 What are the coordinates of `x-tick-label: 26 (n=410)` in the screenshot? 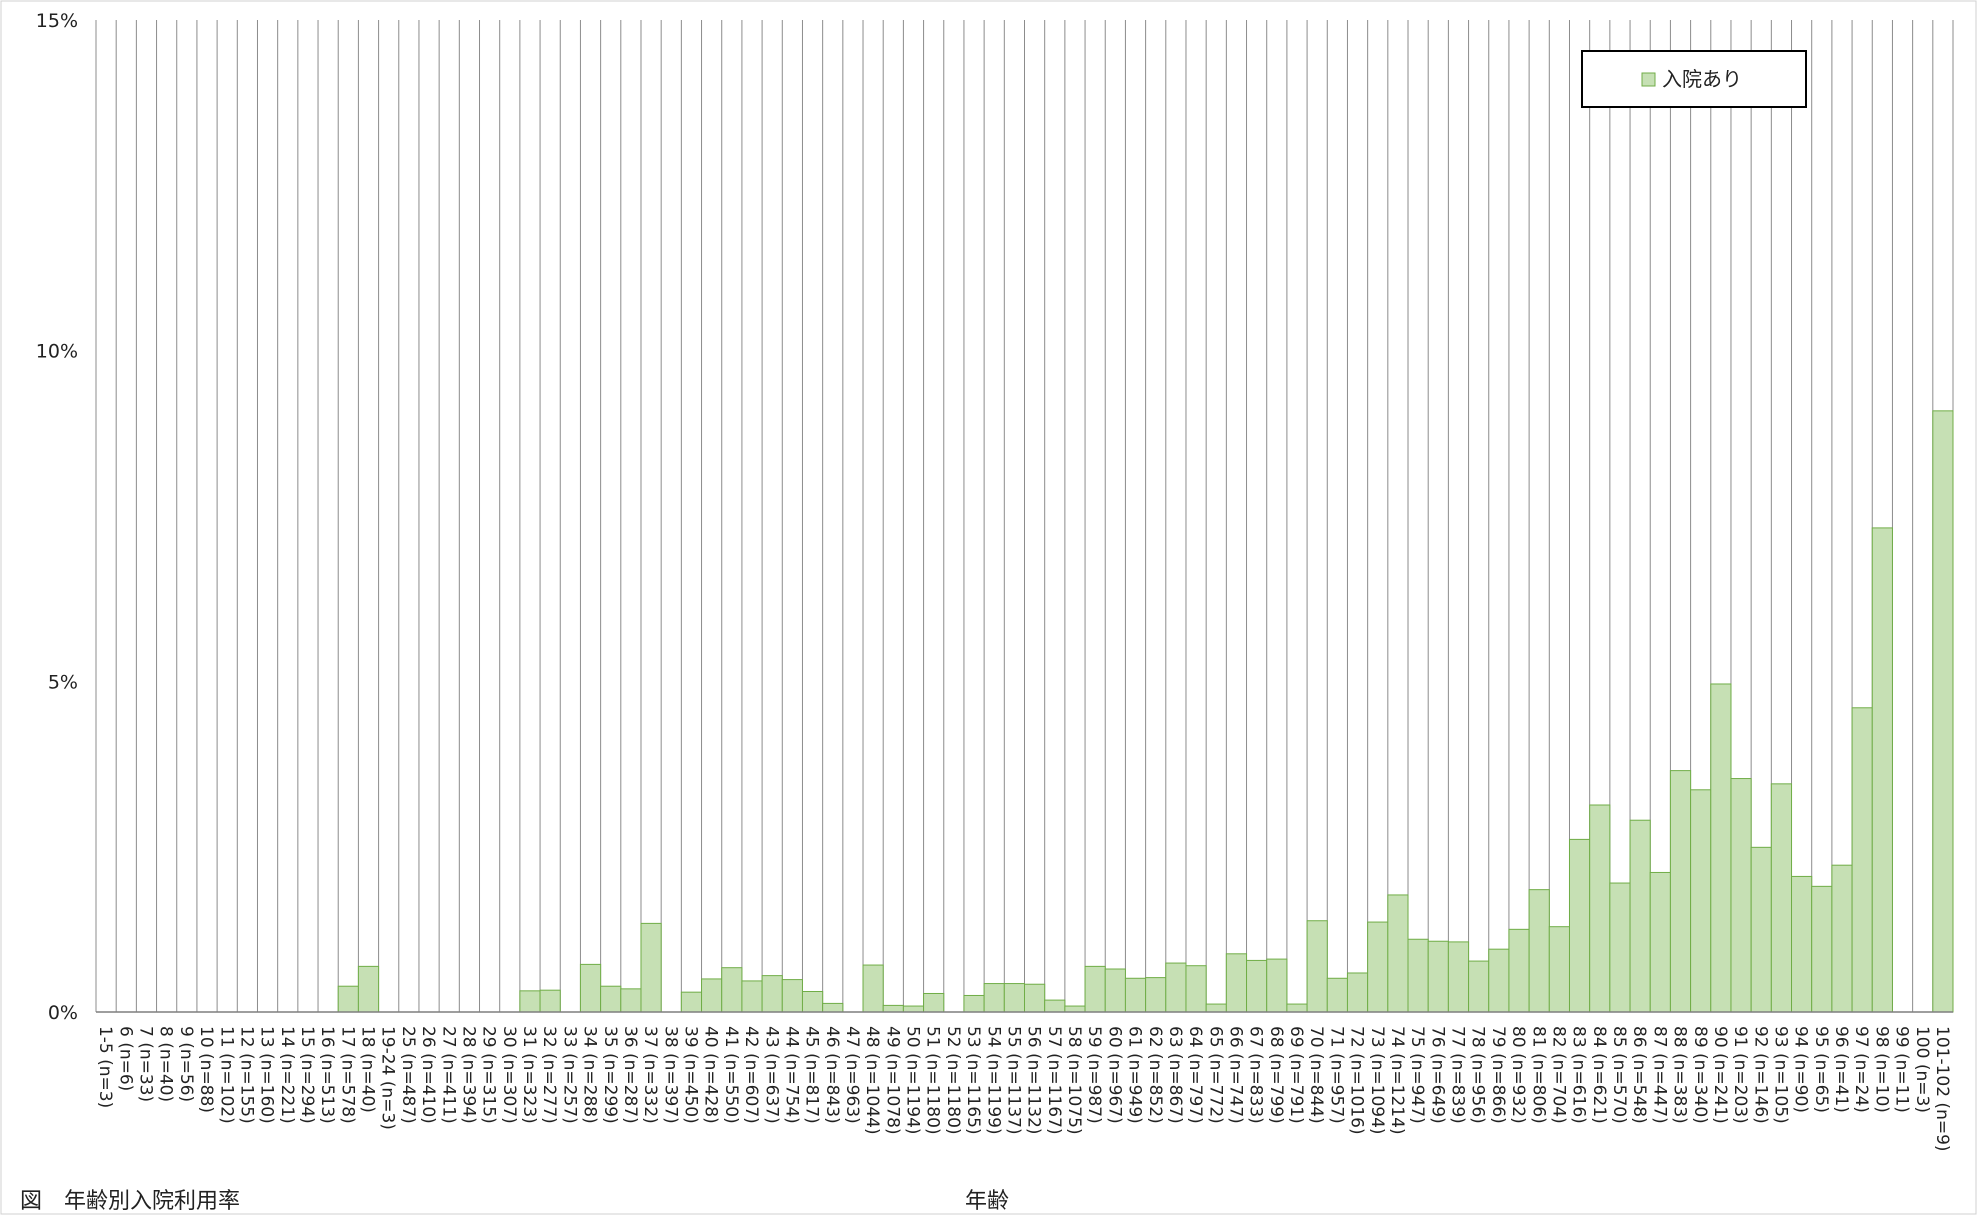 It's located at (428, 1075).